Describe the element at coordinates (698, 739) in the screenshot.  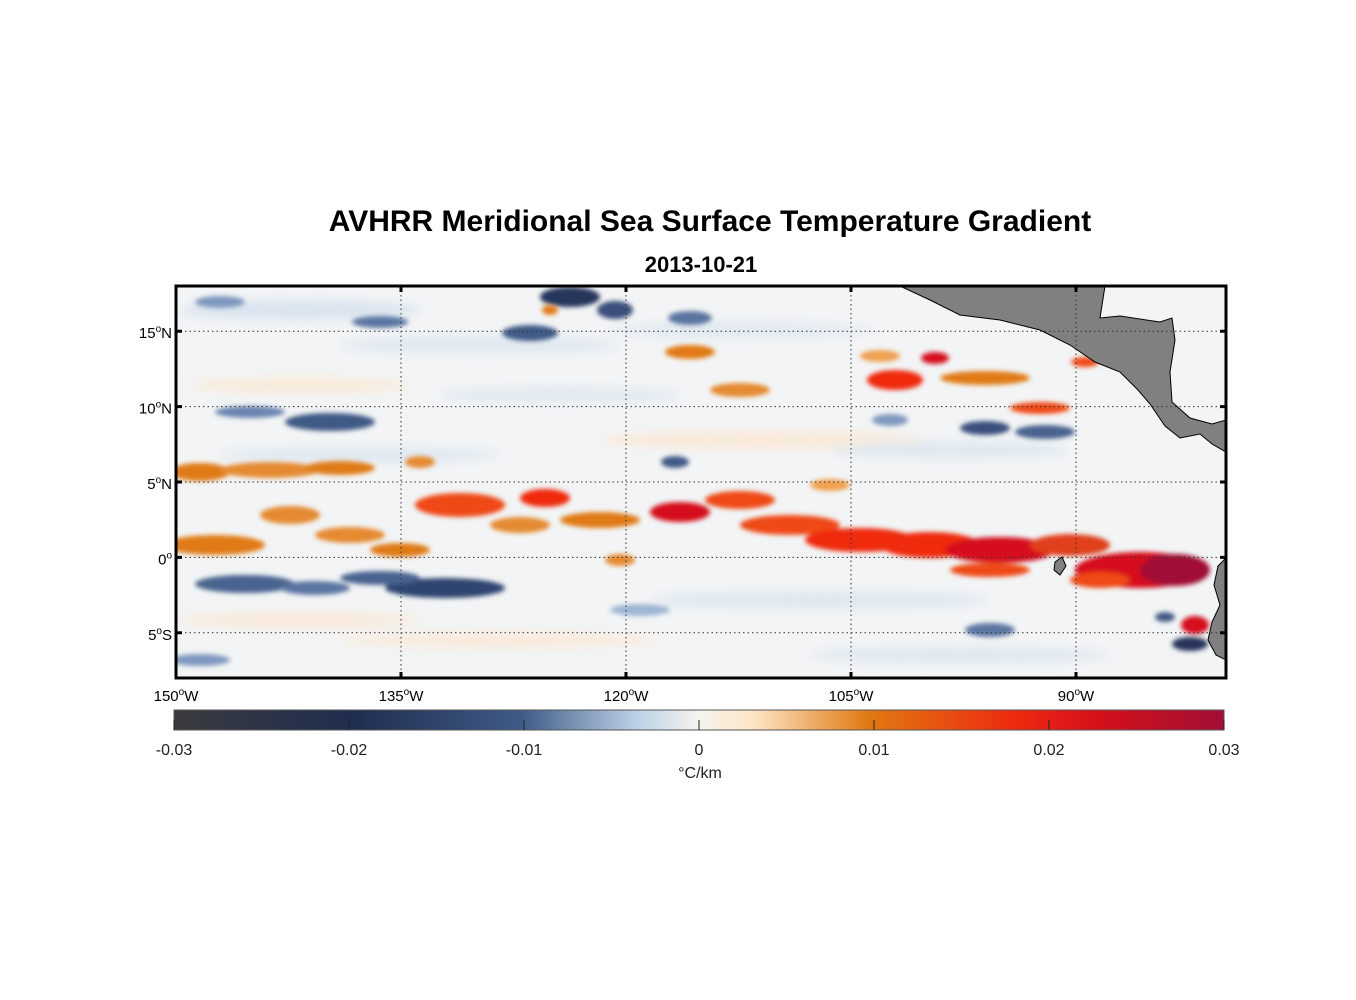
I see `colorbar-ticks: -0.03 -0.02 -0.01 0 0.01 0.02 0.03` at that location.